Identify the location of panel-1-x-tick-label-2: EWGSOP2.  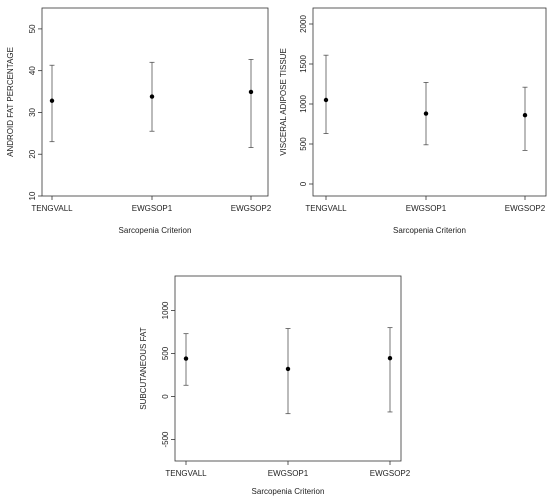
(251, 208).